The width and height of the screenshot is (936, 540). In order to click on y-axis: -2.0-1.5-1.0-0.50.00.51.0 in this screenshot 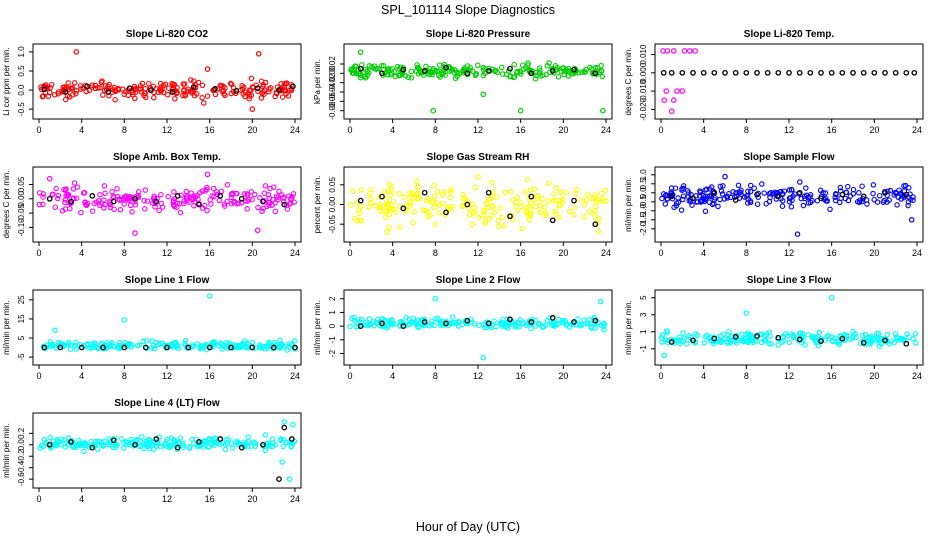, I will do `click(647, 202)`.